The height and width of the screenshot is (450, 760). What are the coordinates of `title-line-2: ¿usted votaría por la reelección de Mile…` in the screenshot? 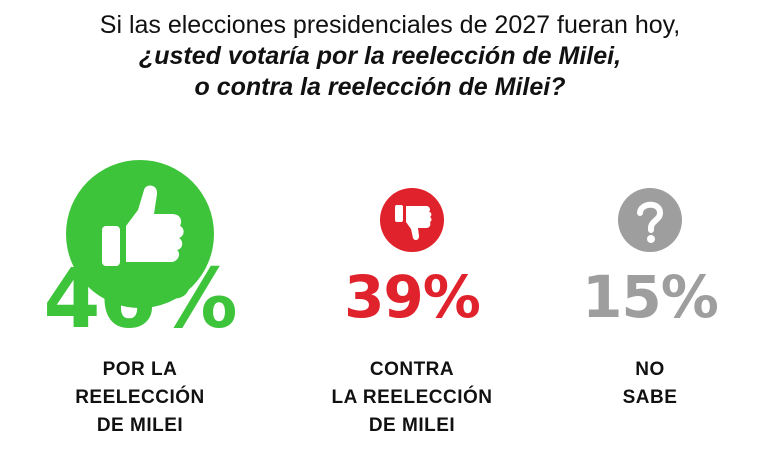 It's located at (380, 56).